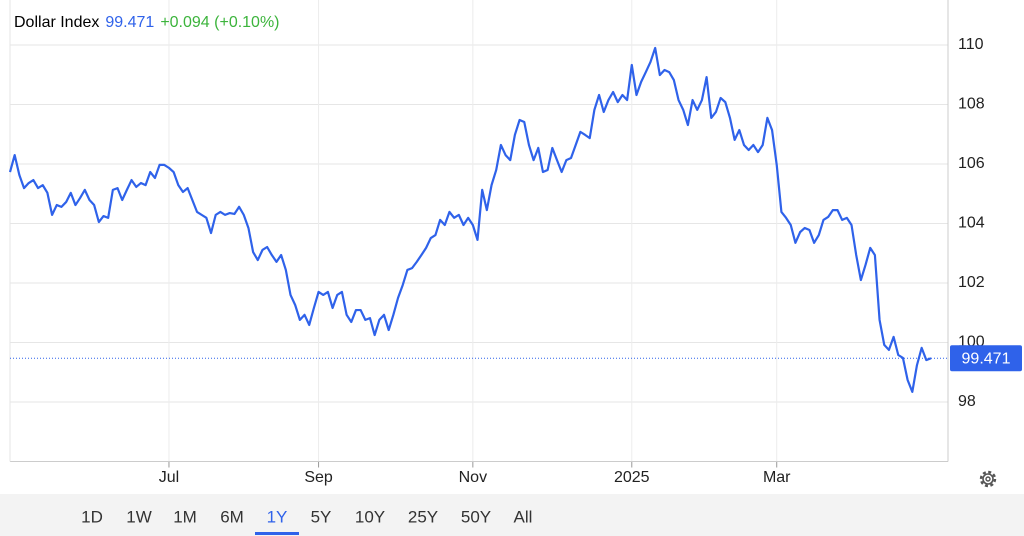 Image resolution: width=1024 pixels, height=536 pixels. What do you see at coordinates (967, 401) in the screenshot?
I see `y-tick-label: 98` at bounding box center [967, 401].